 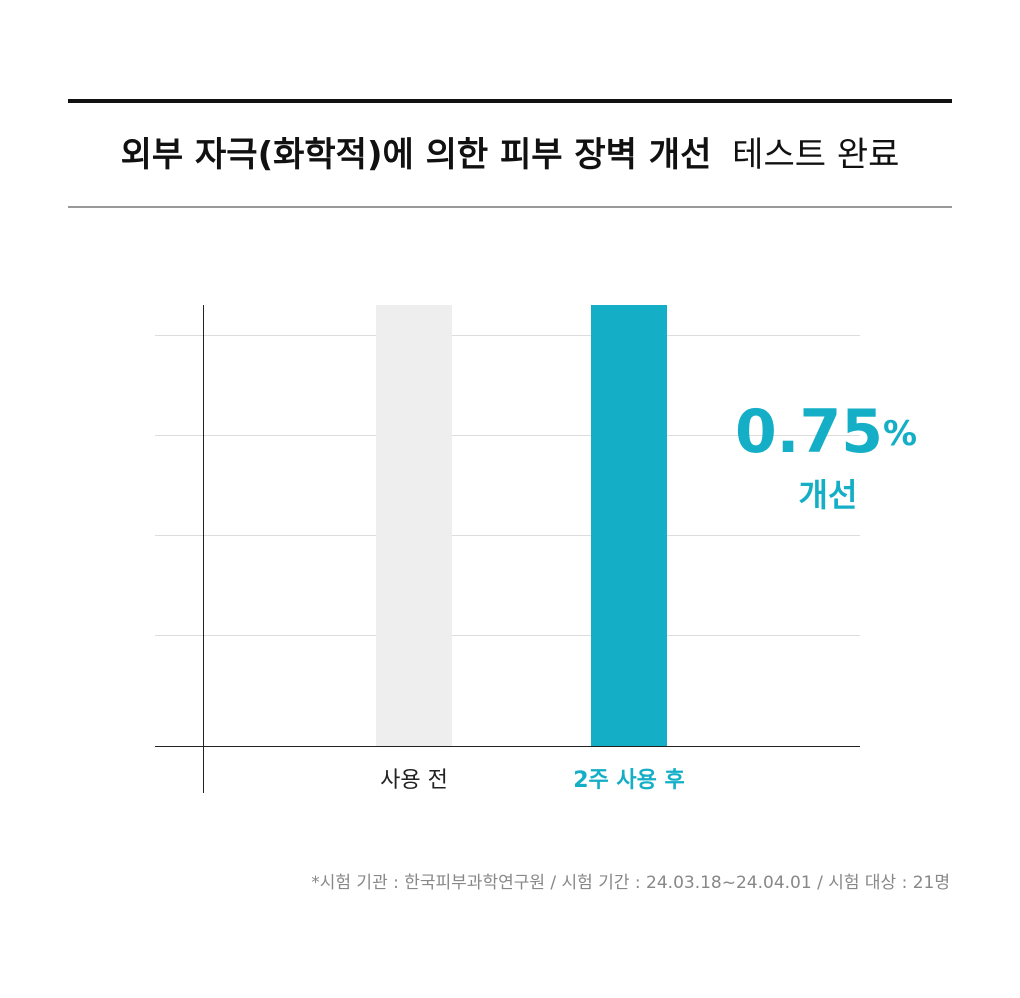 What do you see at coordinates (809, 432) in the screenshot?
I see `annotation-number: 0.75` at bounding box center [809, 432].